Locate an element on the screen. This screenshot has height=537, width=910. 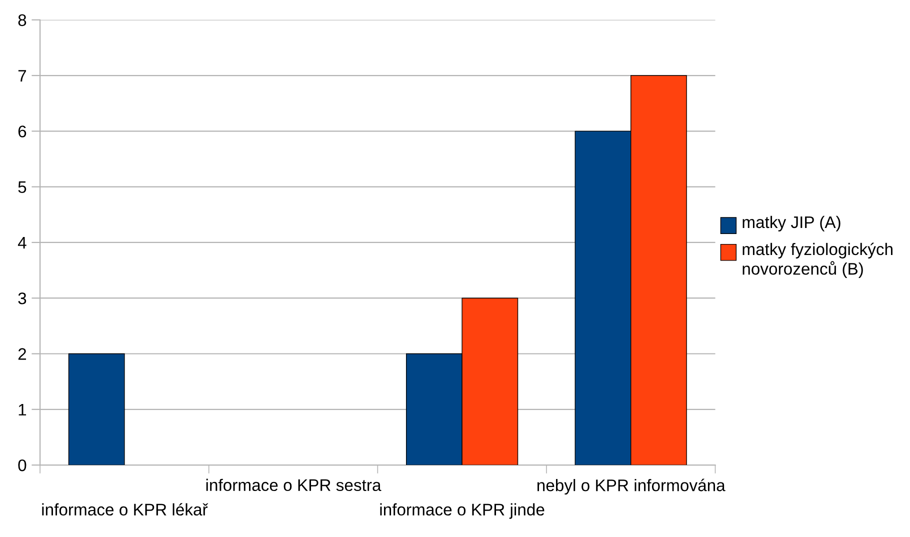
y-tick-label: 5 is located at coordinates (22, 187).